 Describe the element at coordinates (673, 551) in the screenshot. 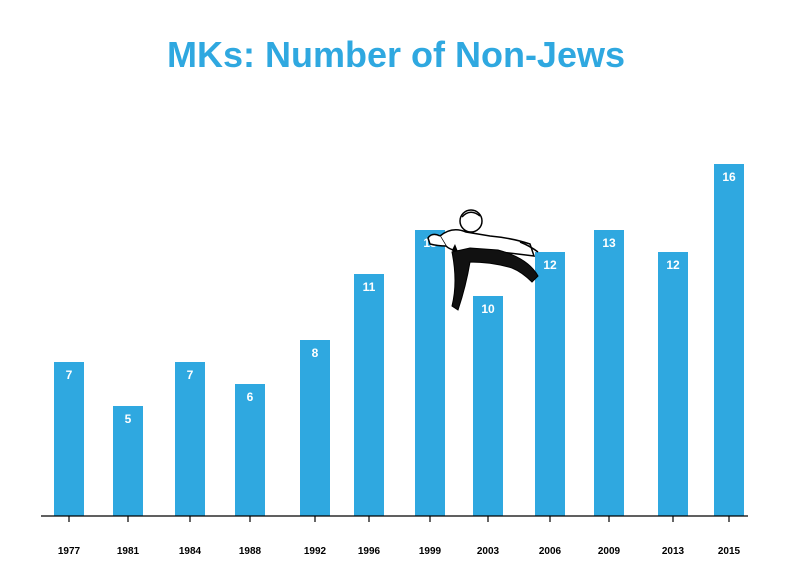

I see `x-tick-label-2013: 2013` at that location.